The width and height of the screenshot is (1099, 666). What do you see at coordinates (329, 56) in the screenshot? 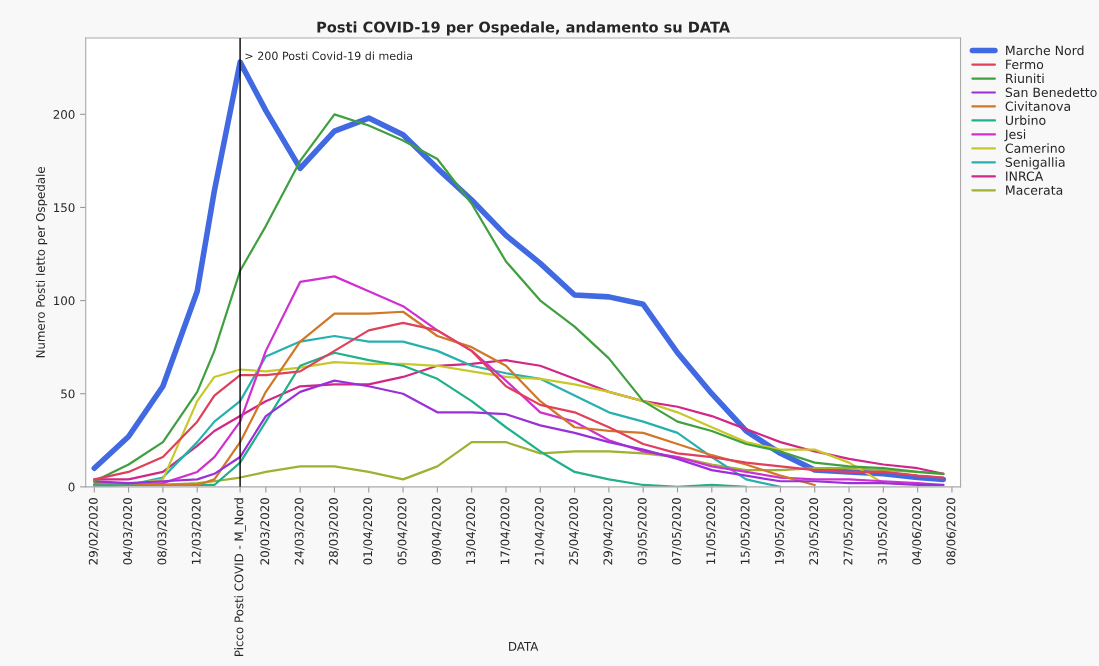
I see `ref-line-label: > 200 Posti Covid-19 di media` at bounding box center [329, 56].